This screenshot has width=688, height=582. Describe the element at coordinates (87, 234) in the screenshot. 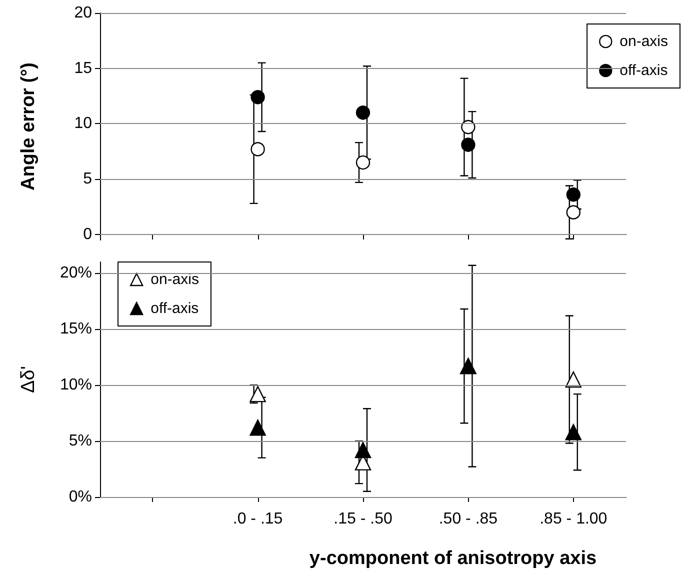

I see `y-tick-label: 0` at that location.